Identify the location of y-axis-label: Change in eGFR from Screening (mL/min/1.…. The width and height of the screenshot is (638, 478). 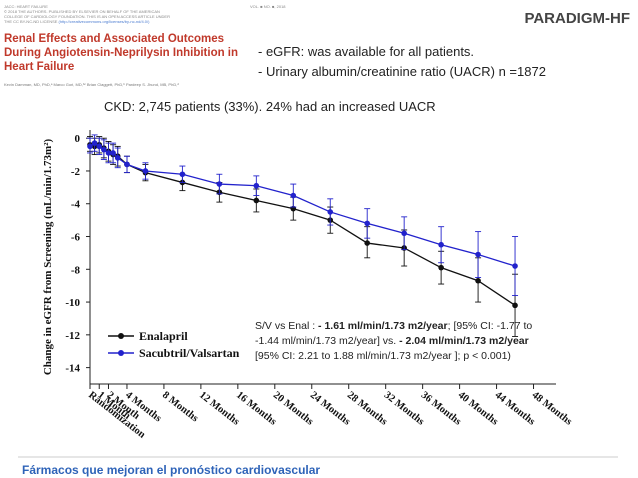
(48, 257).